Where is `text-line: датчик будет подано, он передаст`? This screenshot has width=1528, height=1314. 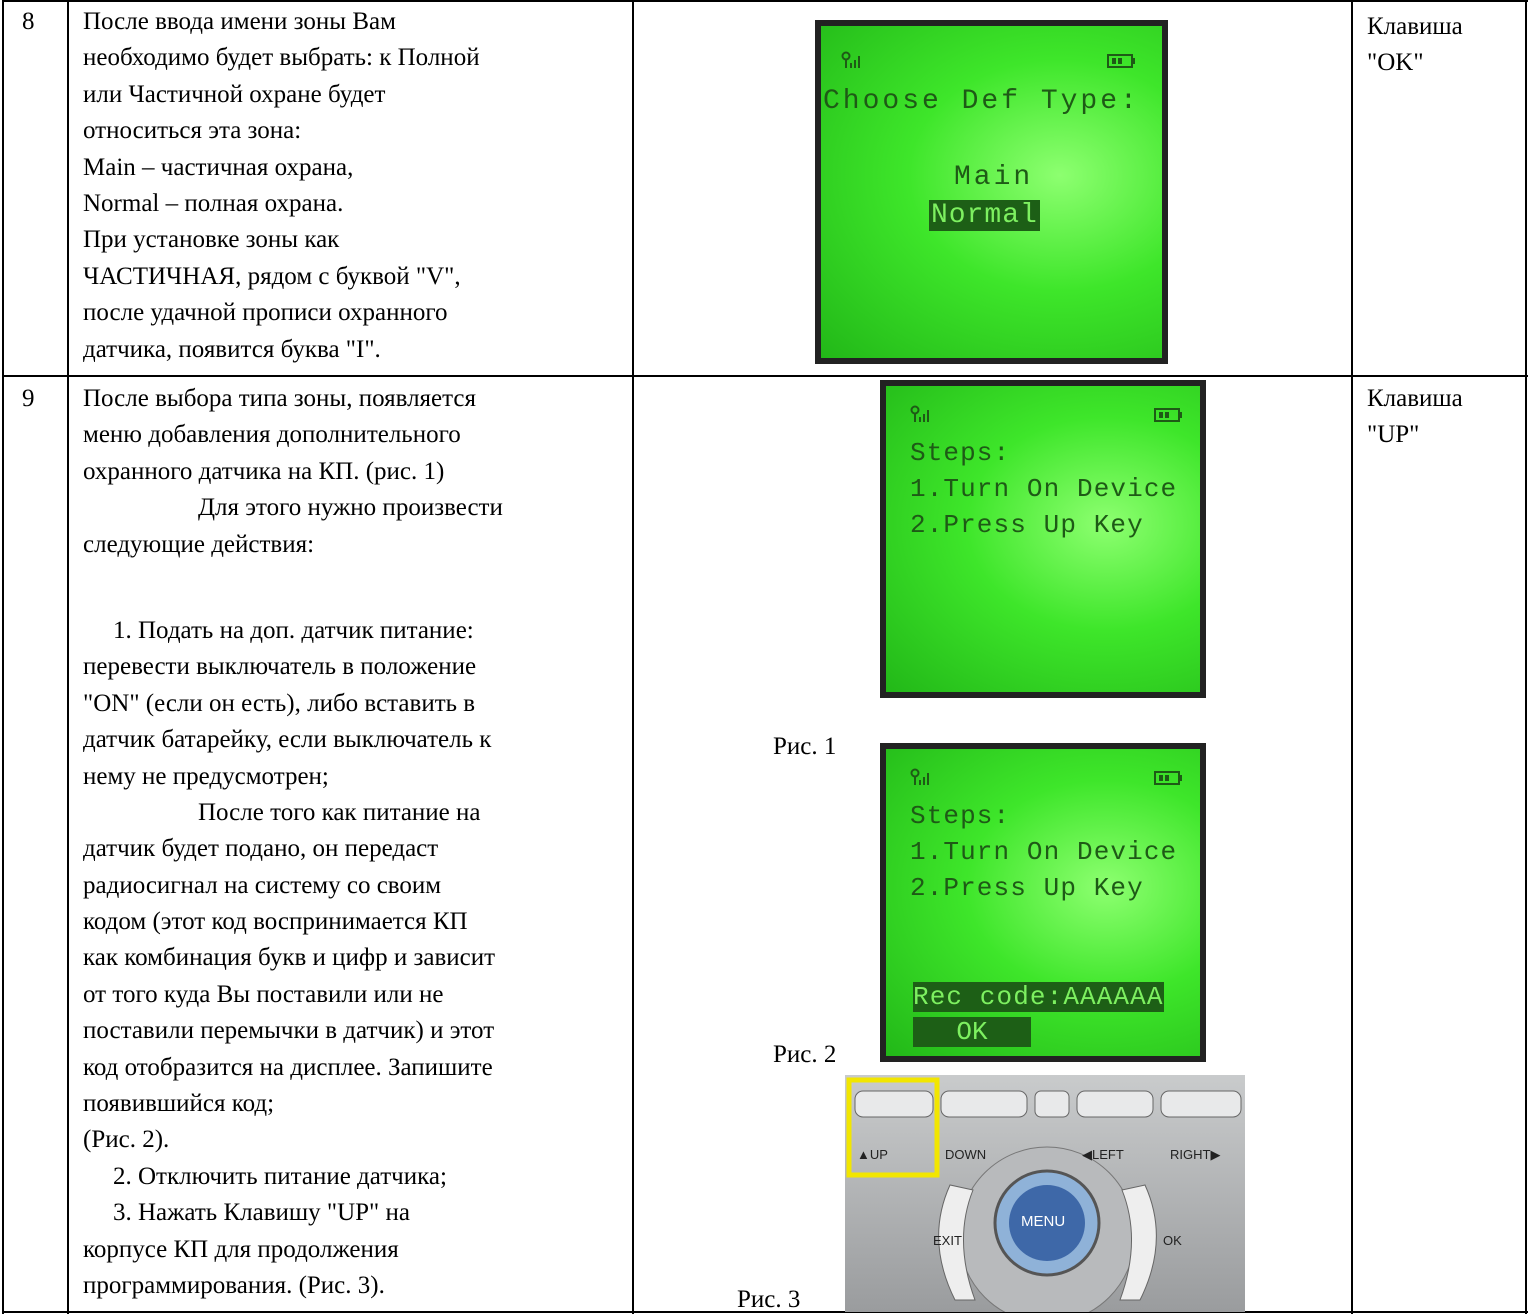 text-line: датчик будет подано, он передаст is located at coordinates (261, 849).